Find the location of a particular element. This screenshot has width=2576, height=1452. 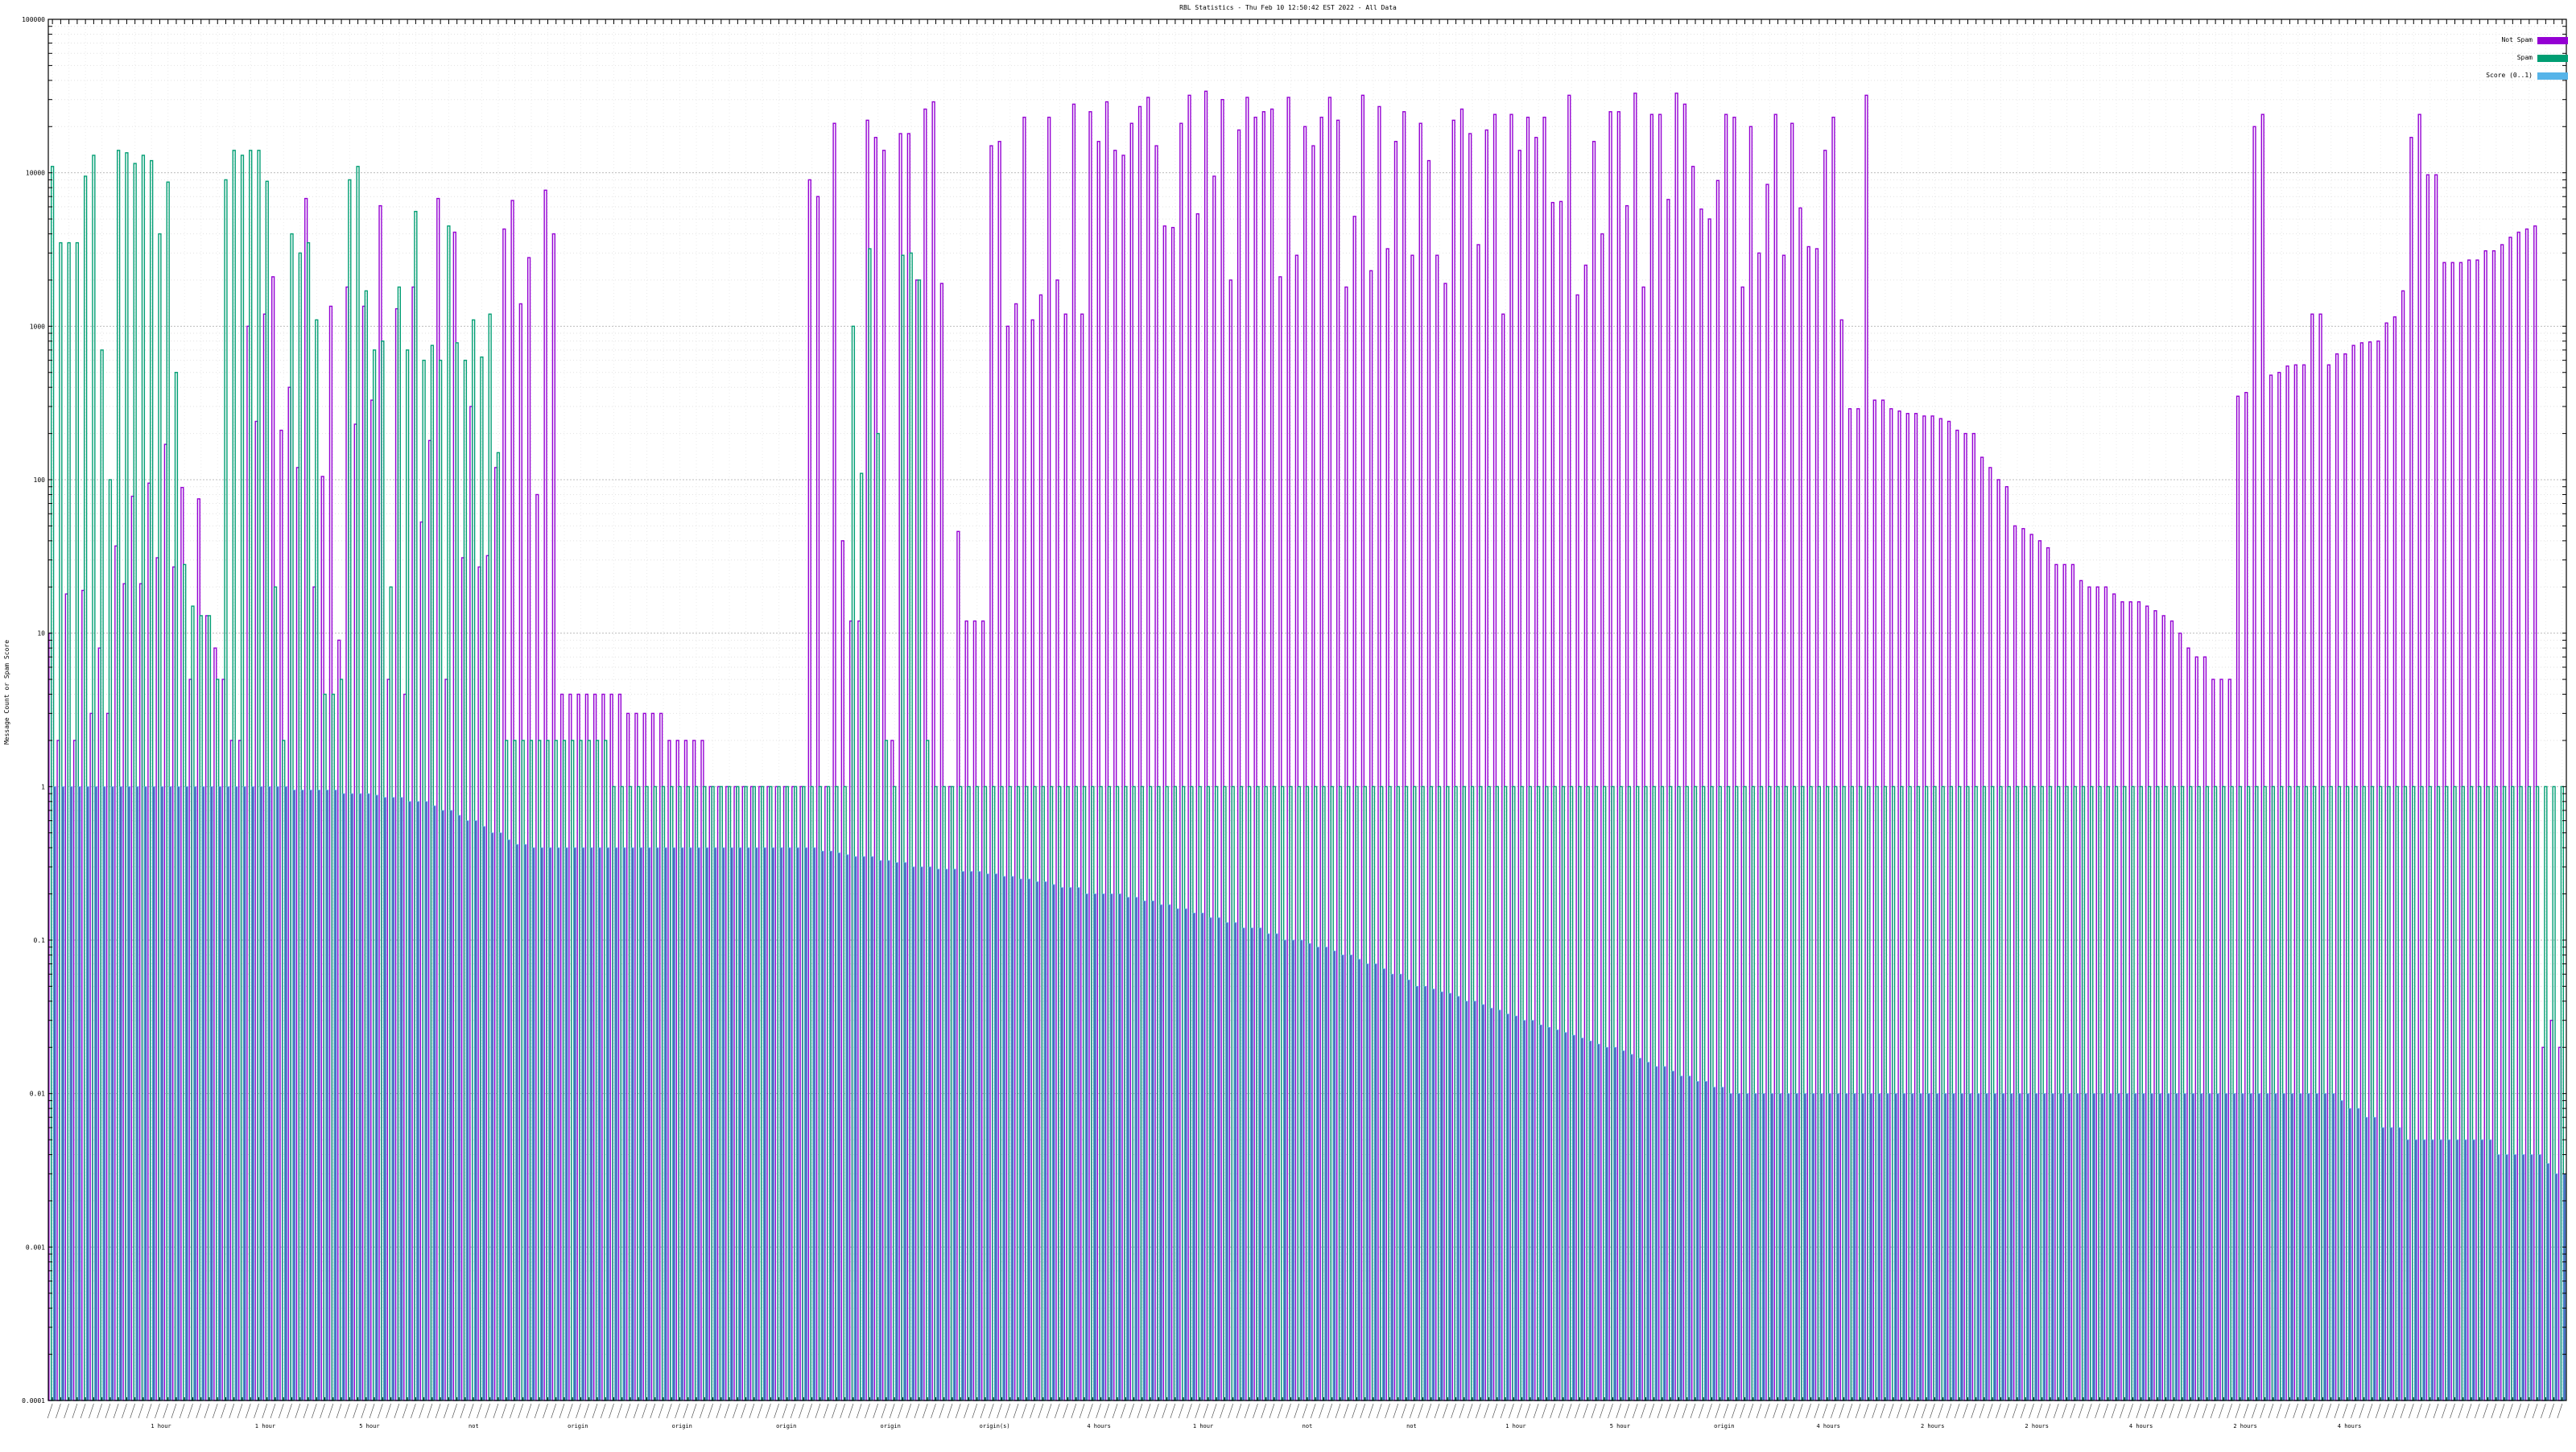

y-tick-label: 100 is located at coordinates (40, 480).